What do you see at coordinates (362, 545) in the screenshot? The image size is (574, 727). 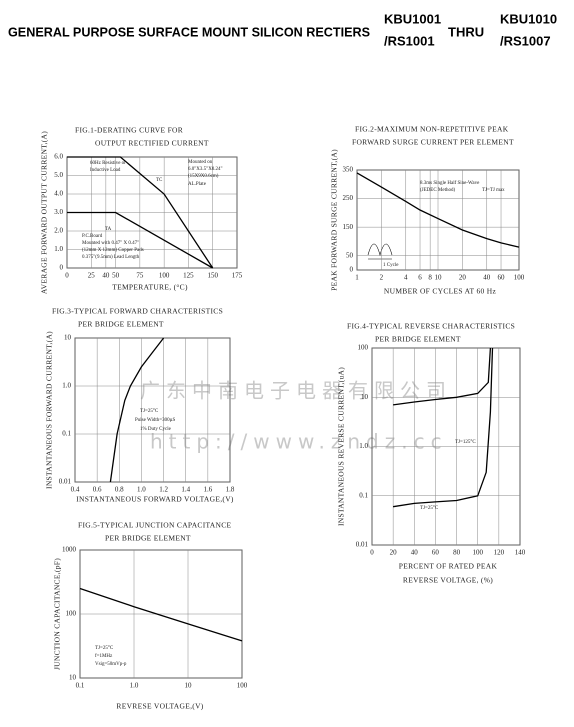 I see `y-tick-label: 0.01` at bounding box center [362, 545].